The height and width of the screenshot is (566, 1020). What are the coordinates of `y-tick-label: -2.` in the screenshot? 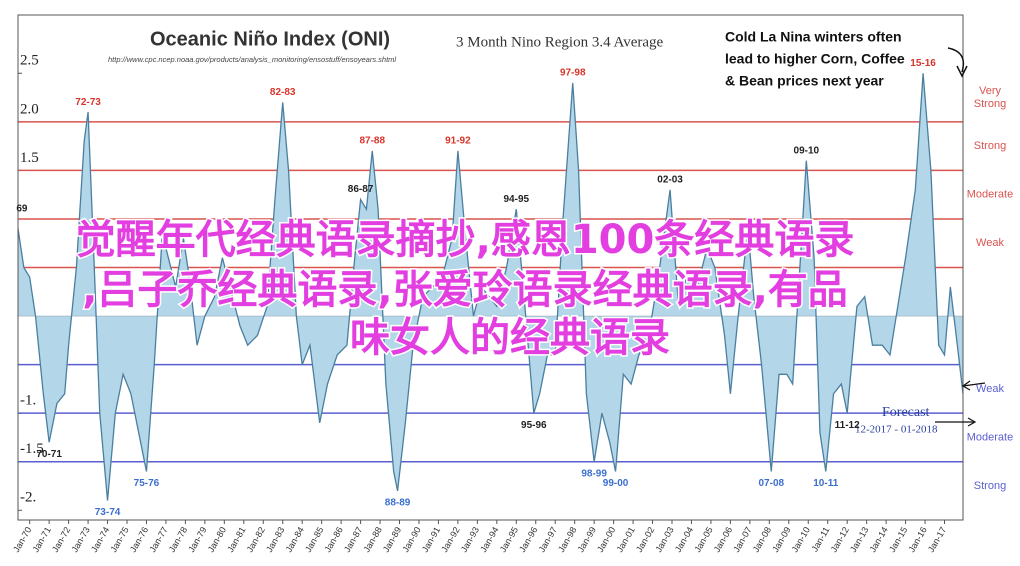 It's located at (28, 498).